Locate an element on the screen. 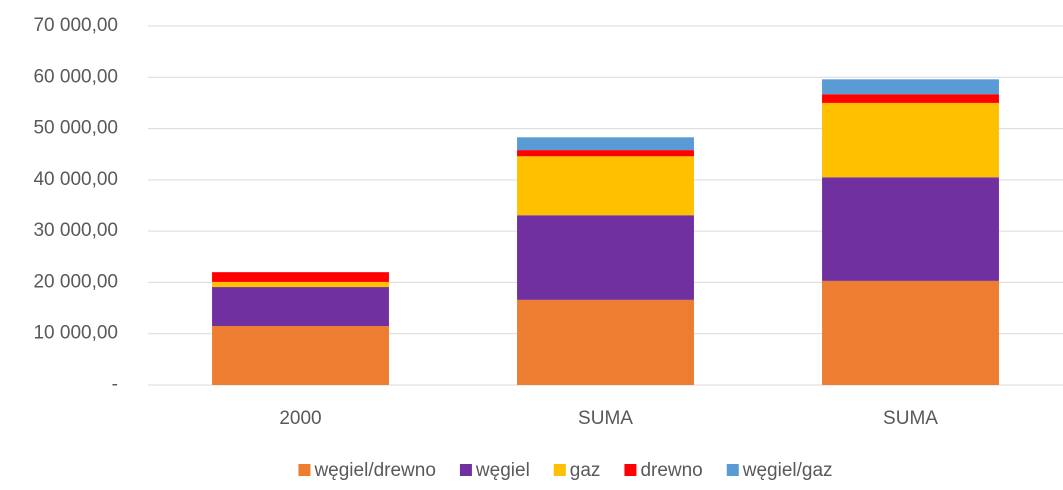 Image resolution: width=1063 pixels, height=490 pixels. y-tick-label: - is located at coordinates (115, 384).